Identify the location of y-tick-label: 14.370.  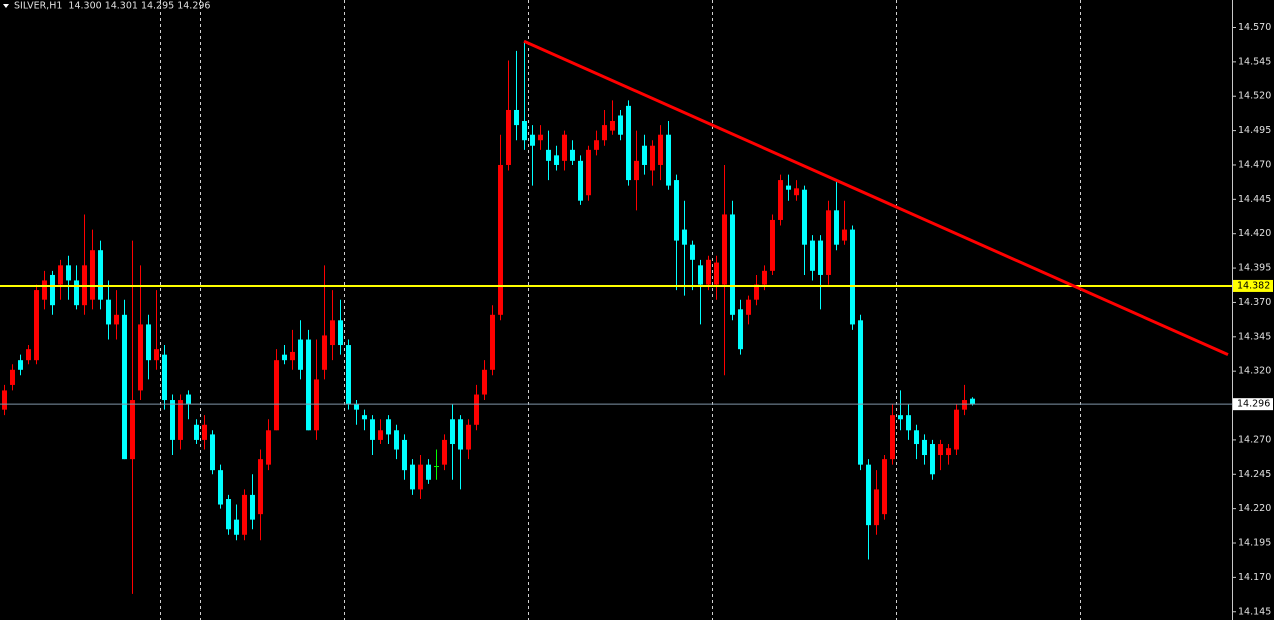
(1254, 302).